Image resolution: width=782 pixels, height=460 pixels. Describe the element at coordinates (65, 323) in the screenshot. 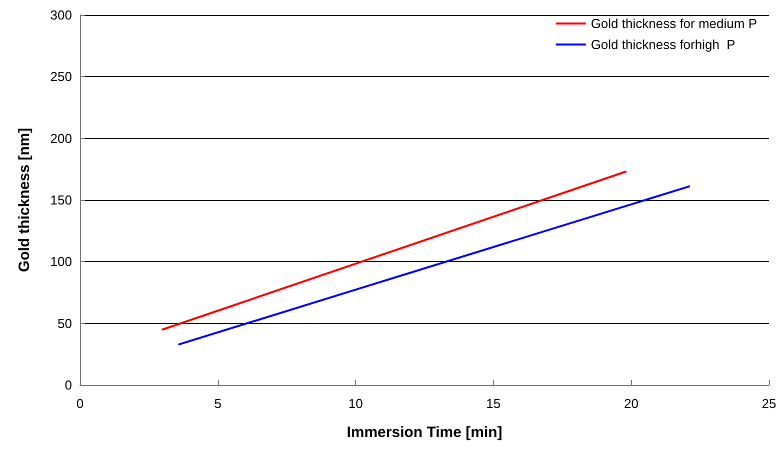

I see `y-tick-label: 50` at that location.